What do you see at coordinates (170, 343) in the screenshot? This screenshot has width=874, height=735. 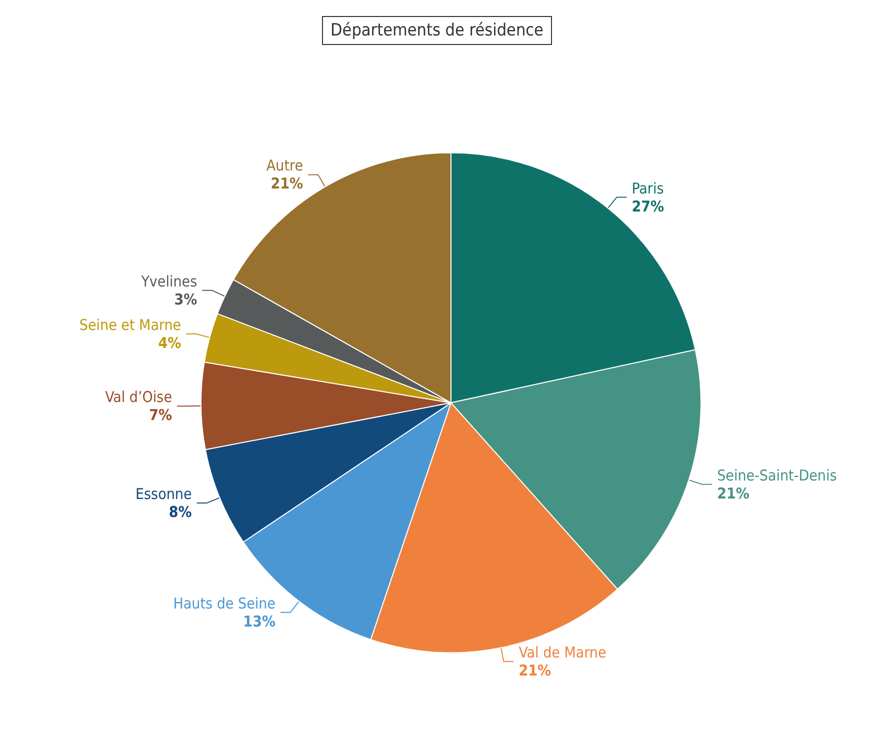 I see `data-label: 4%` at bounding box center [170, 343].